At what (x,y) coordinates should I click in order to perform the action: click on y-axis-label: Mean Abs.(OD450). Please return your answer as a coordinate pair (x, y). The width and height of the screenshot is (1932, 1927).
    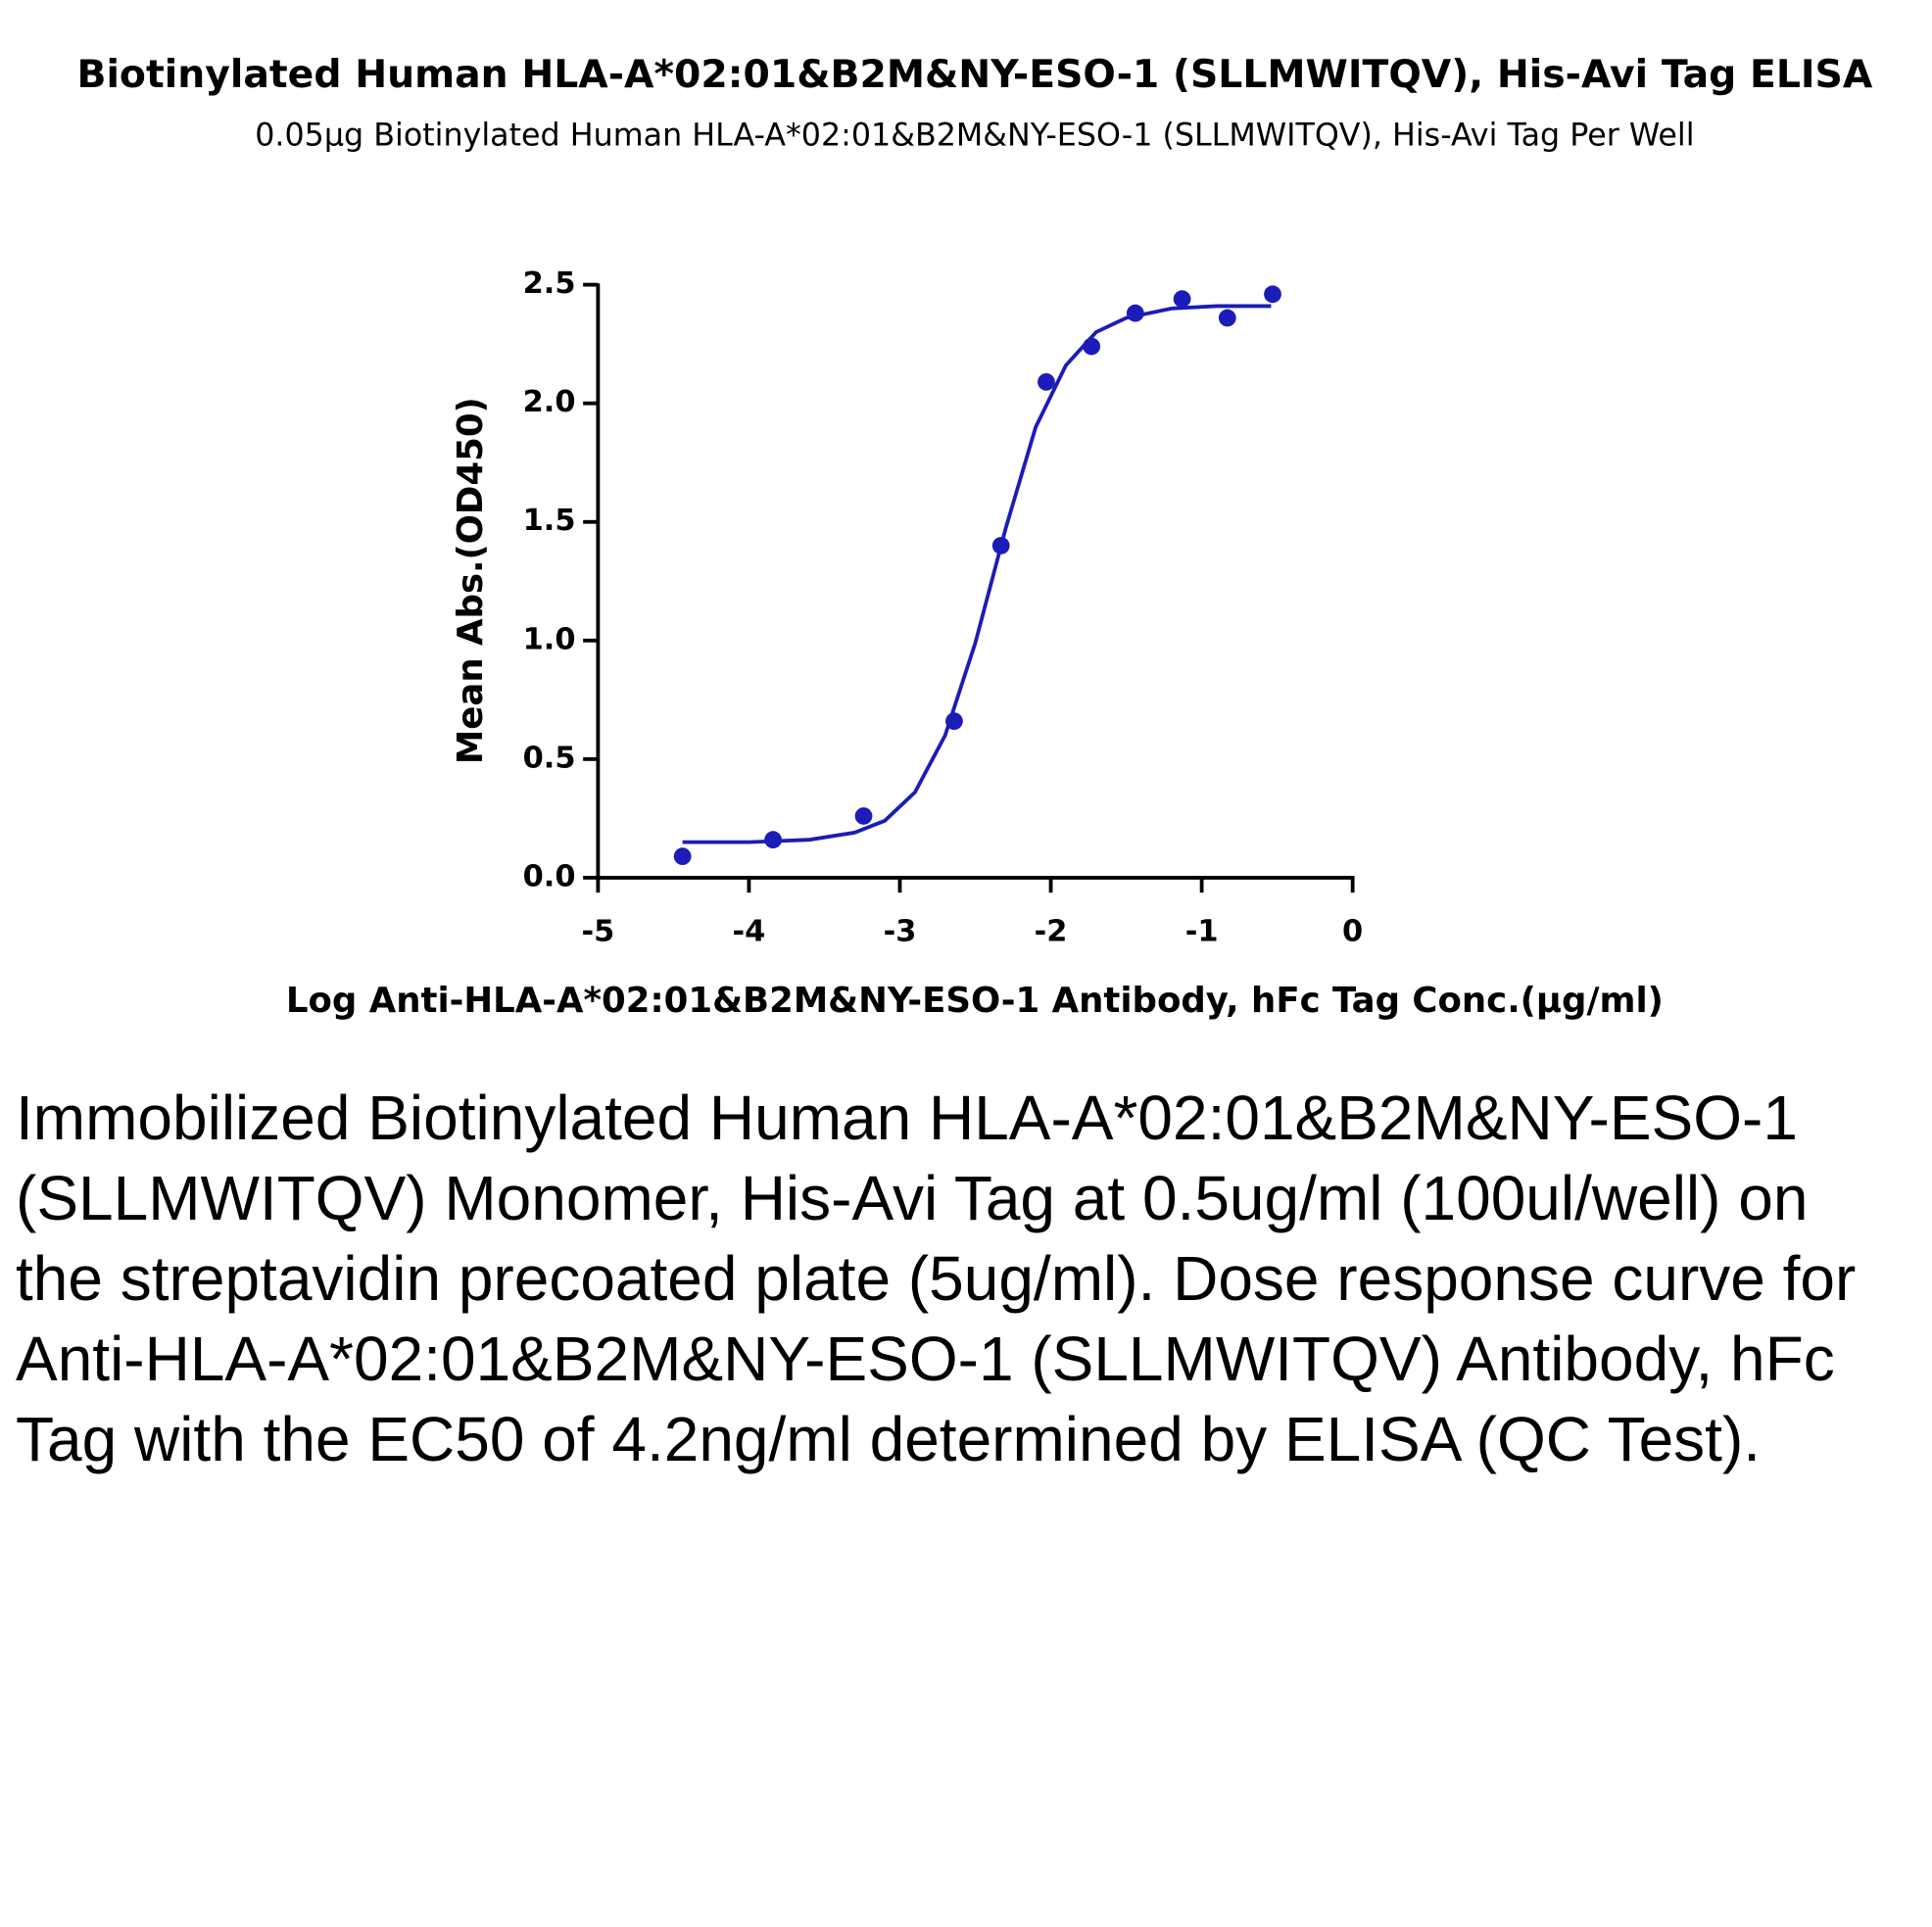
    Looking at the image, I should click on (471, 580).